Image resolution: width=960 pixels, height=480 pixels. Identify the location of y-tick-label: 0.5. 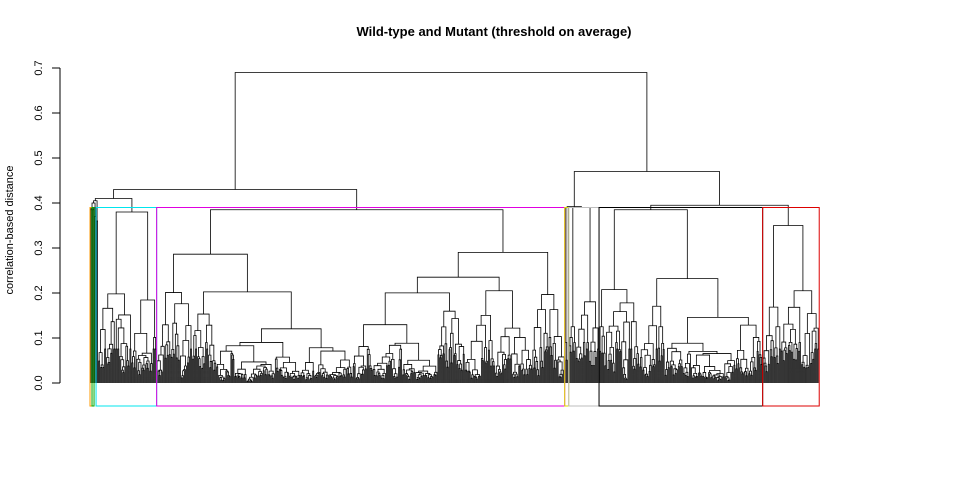
(39, 157).